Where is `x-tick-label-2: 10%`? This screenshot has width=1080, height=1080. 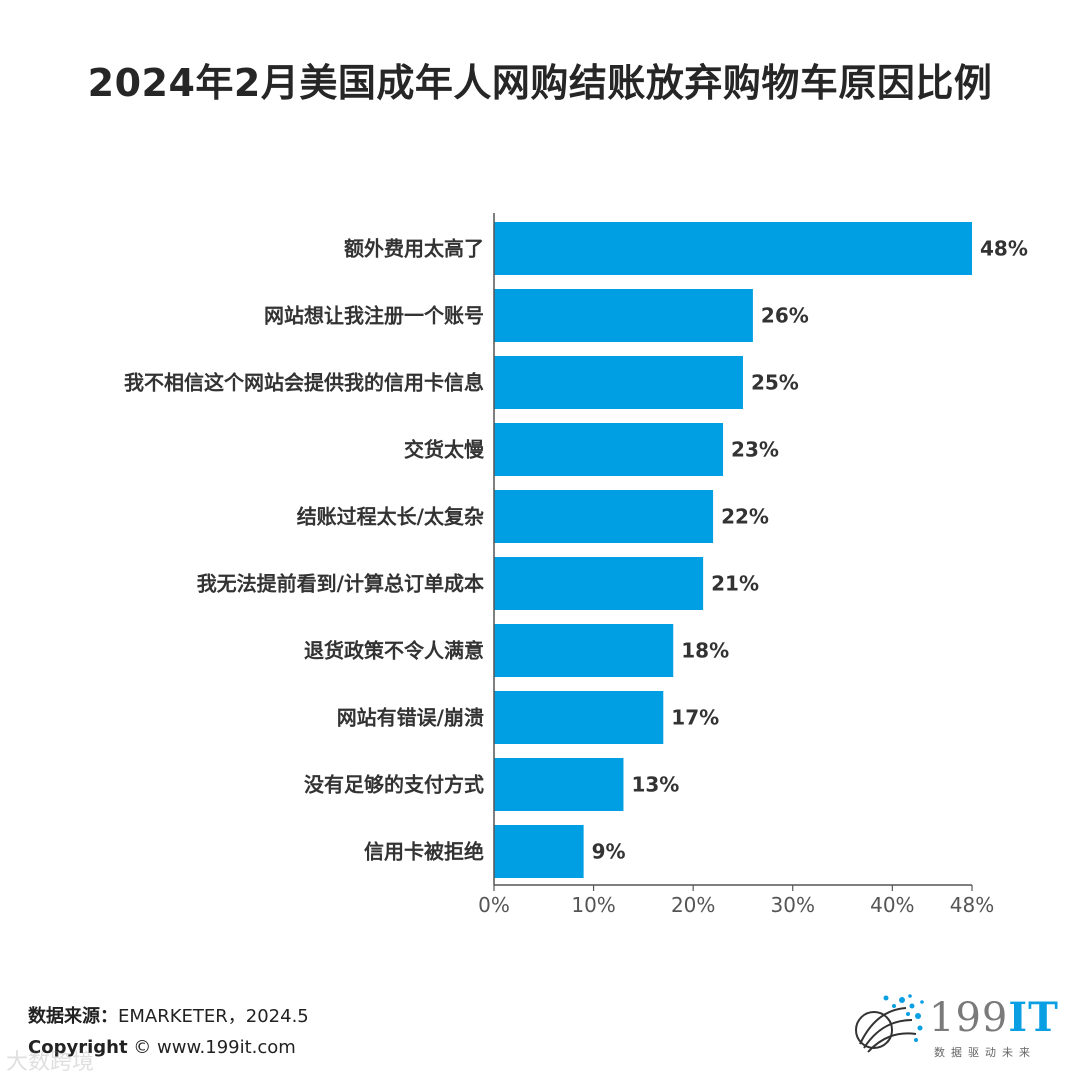 x-tick-label-2: 10% is located at coordinates (593, 905).